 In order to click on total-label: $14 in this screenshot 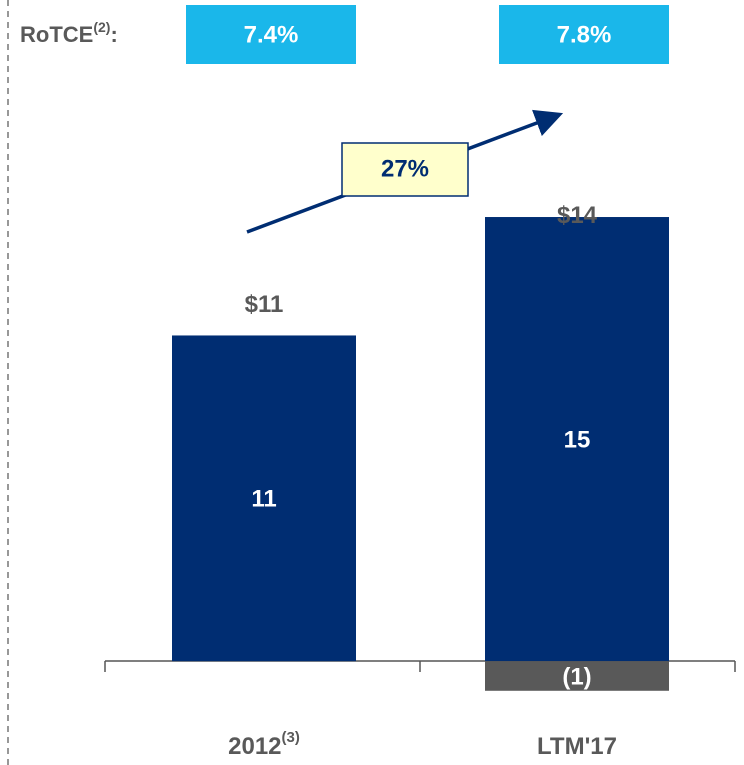, I will do `click(577, 215)`.